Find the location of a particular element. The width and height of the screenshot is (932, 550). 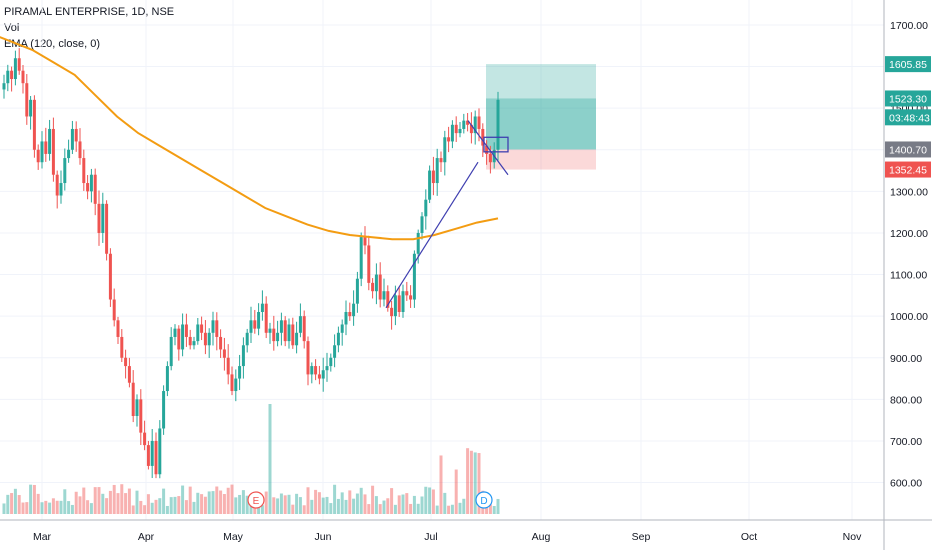

event-label: E is located at coordinates (256, 501).